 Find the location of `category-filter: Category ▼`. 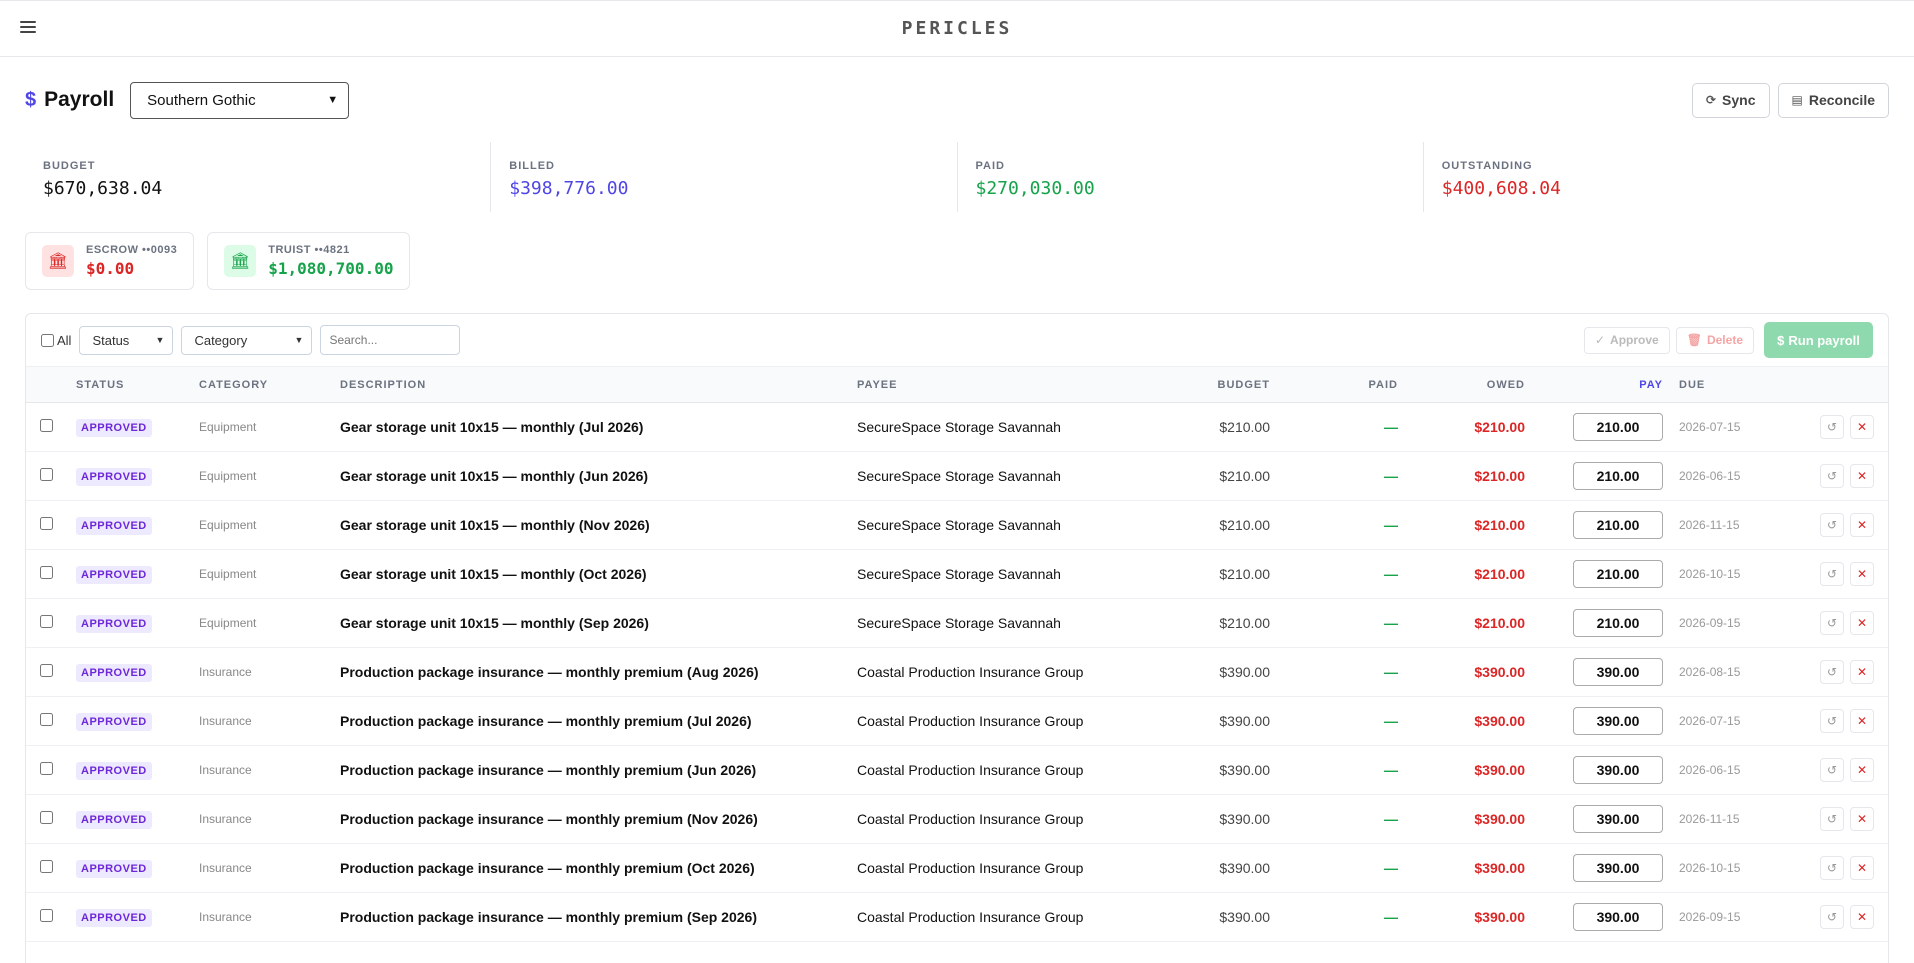

category-filter: Category ▼ is located at coordinates (247, 340).